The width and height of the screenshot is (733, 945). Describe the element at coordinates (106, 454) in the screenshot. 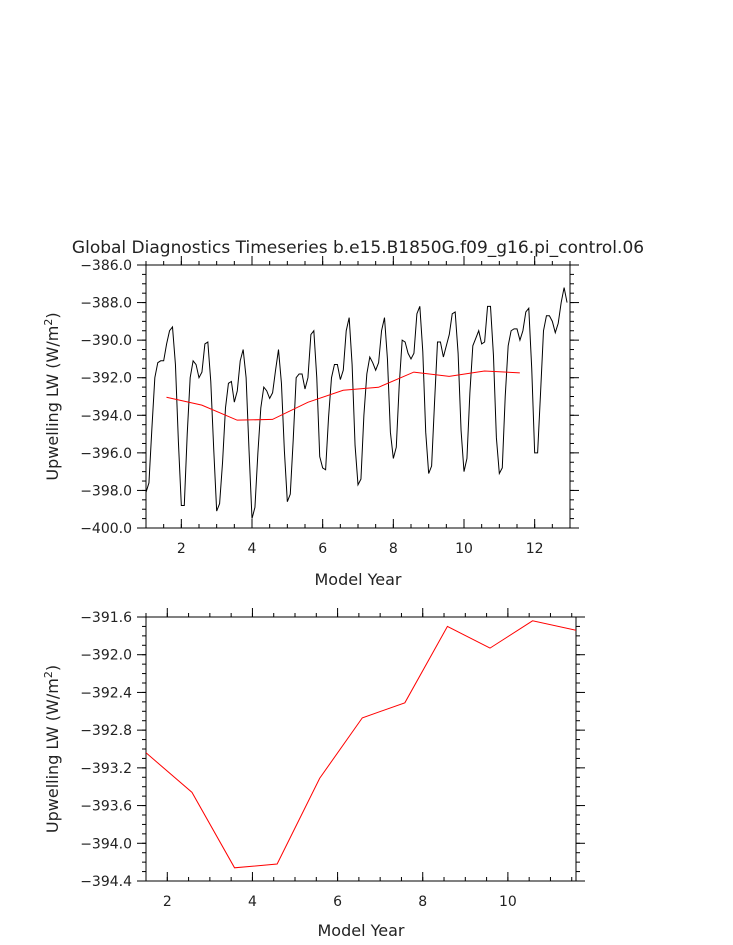

I see `y-tick-label: −396.0` at that location.